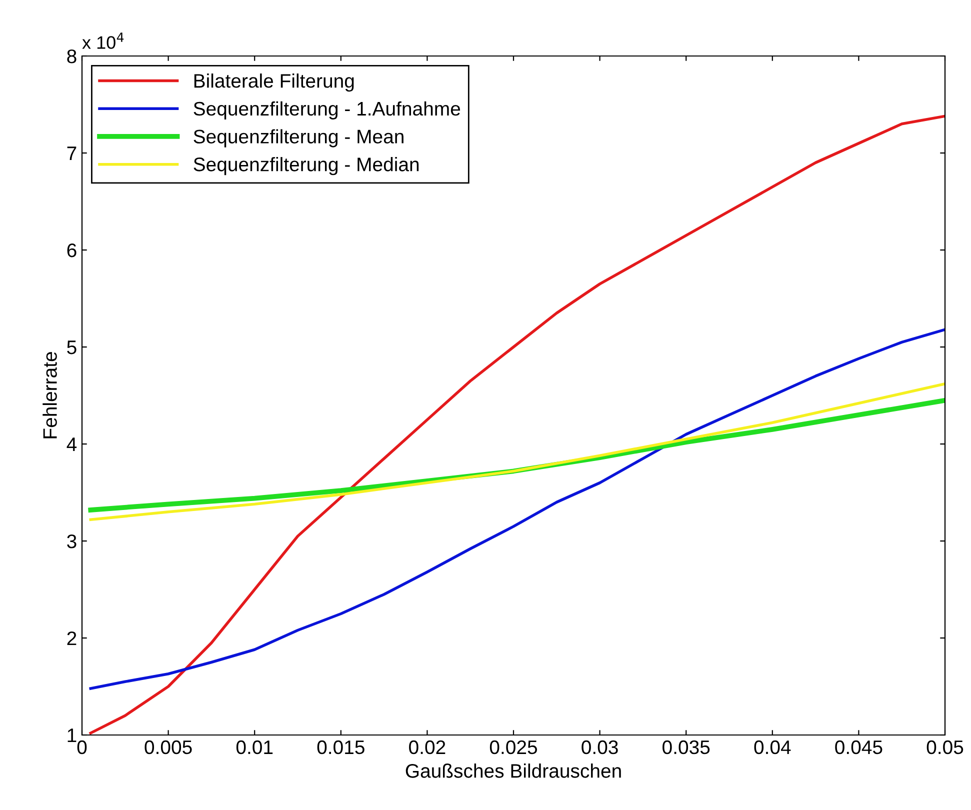  Describe the element at coordinates (858, 747) in the screenshot. I see `x-tick-label: 0.045` at that location.